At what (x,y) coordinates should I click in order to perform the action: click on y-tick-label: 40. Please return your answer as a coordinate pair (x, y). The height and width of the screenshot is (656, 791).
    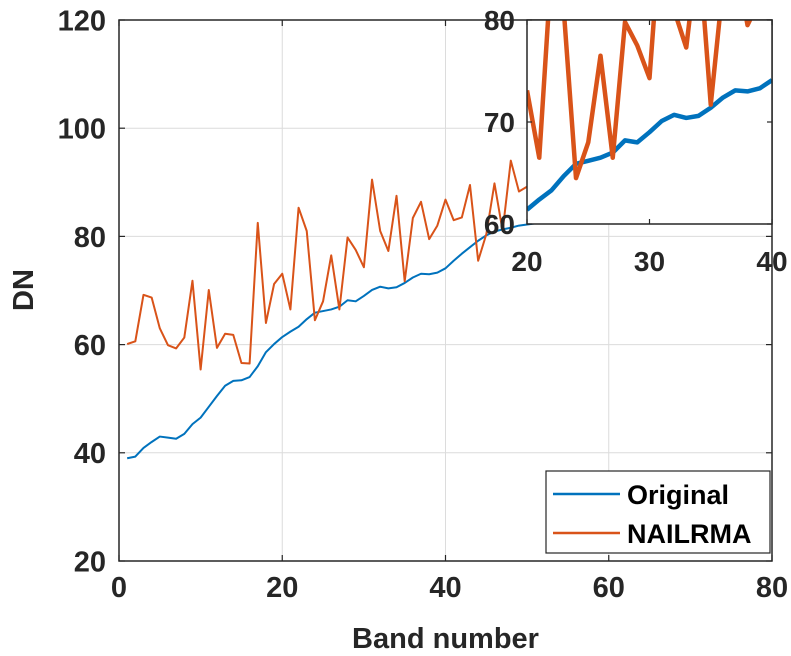
    Looking at the image, I should click on (90, 454).